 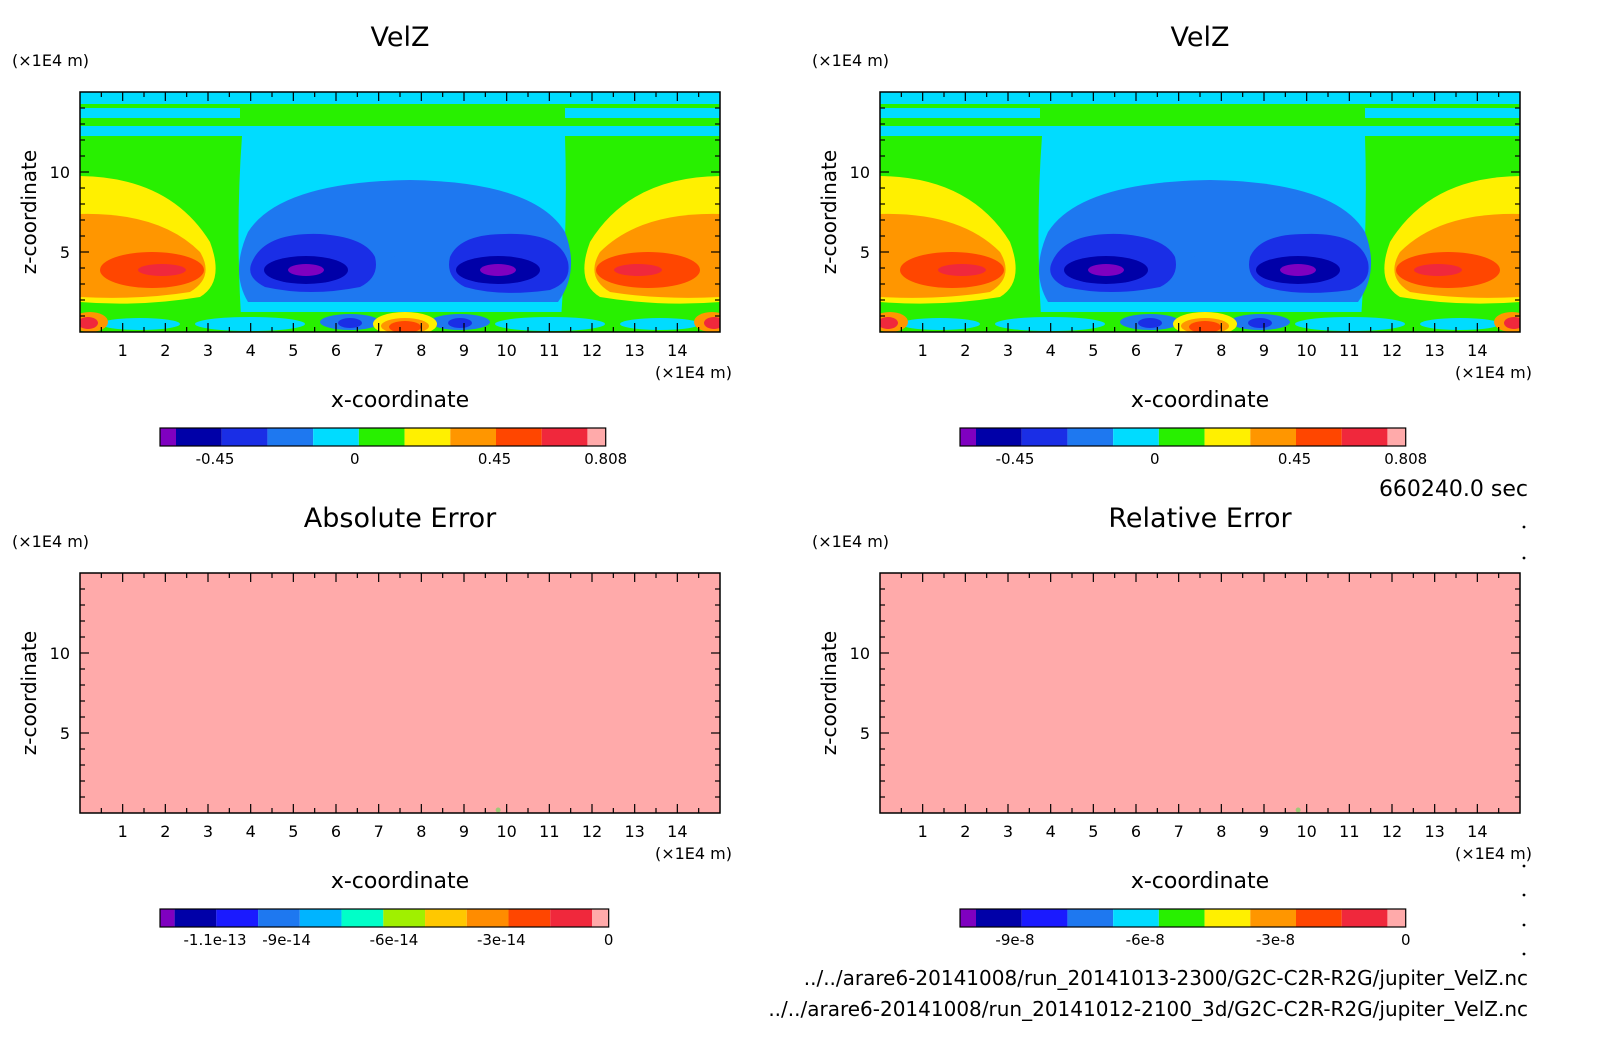 I want to click on contour-speck, so click(x=1298, y=810).